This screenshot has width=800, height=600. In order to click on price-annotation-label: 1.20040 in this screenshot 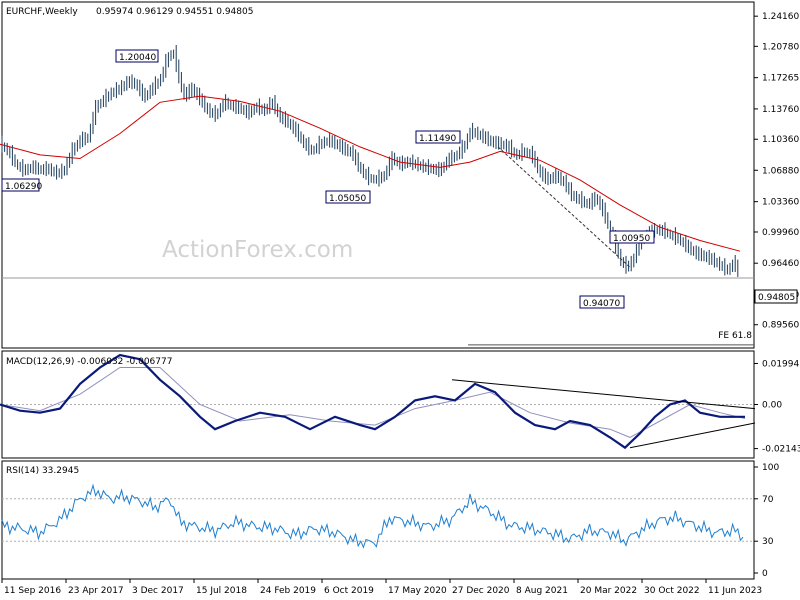, I will do `click(137, 58)`.